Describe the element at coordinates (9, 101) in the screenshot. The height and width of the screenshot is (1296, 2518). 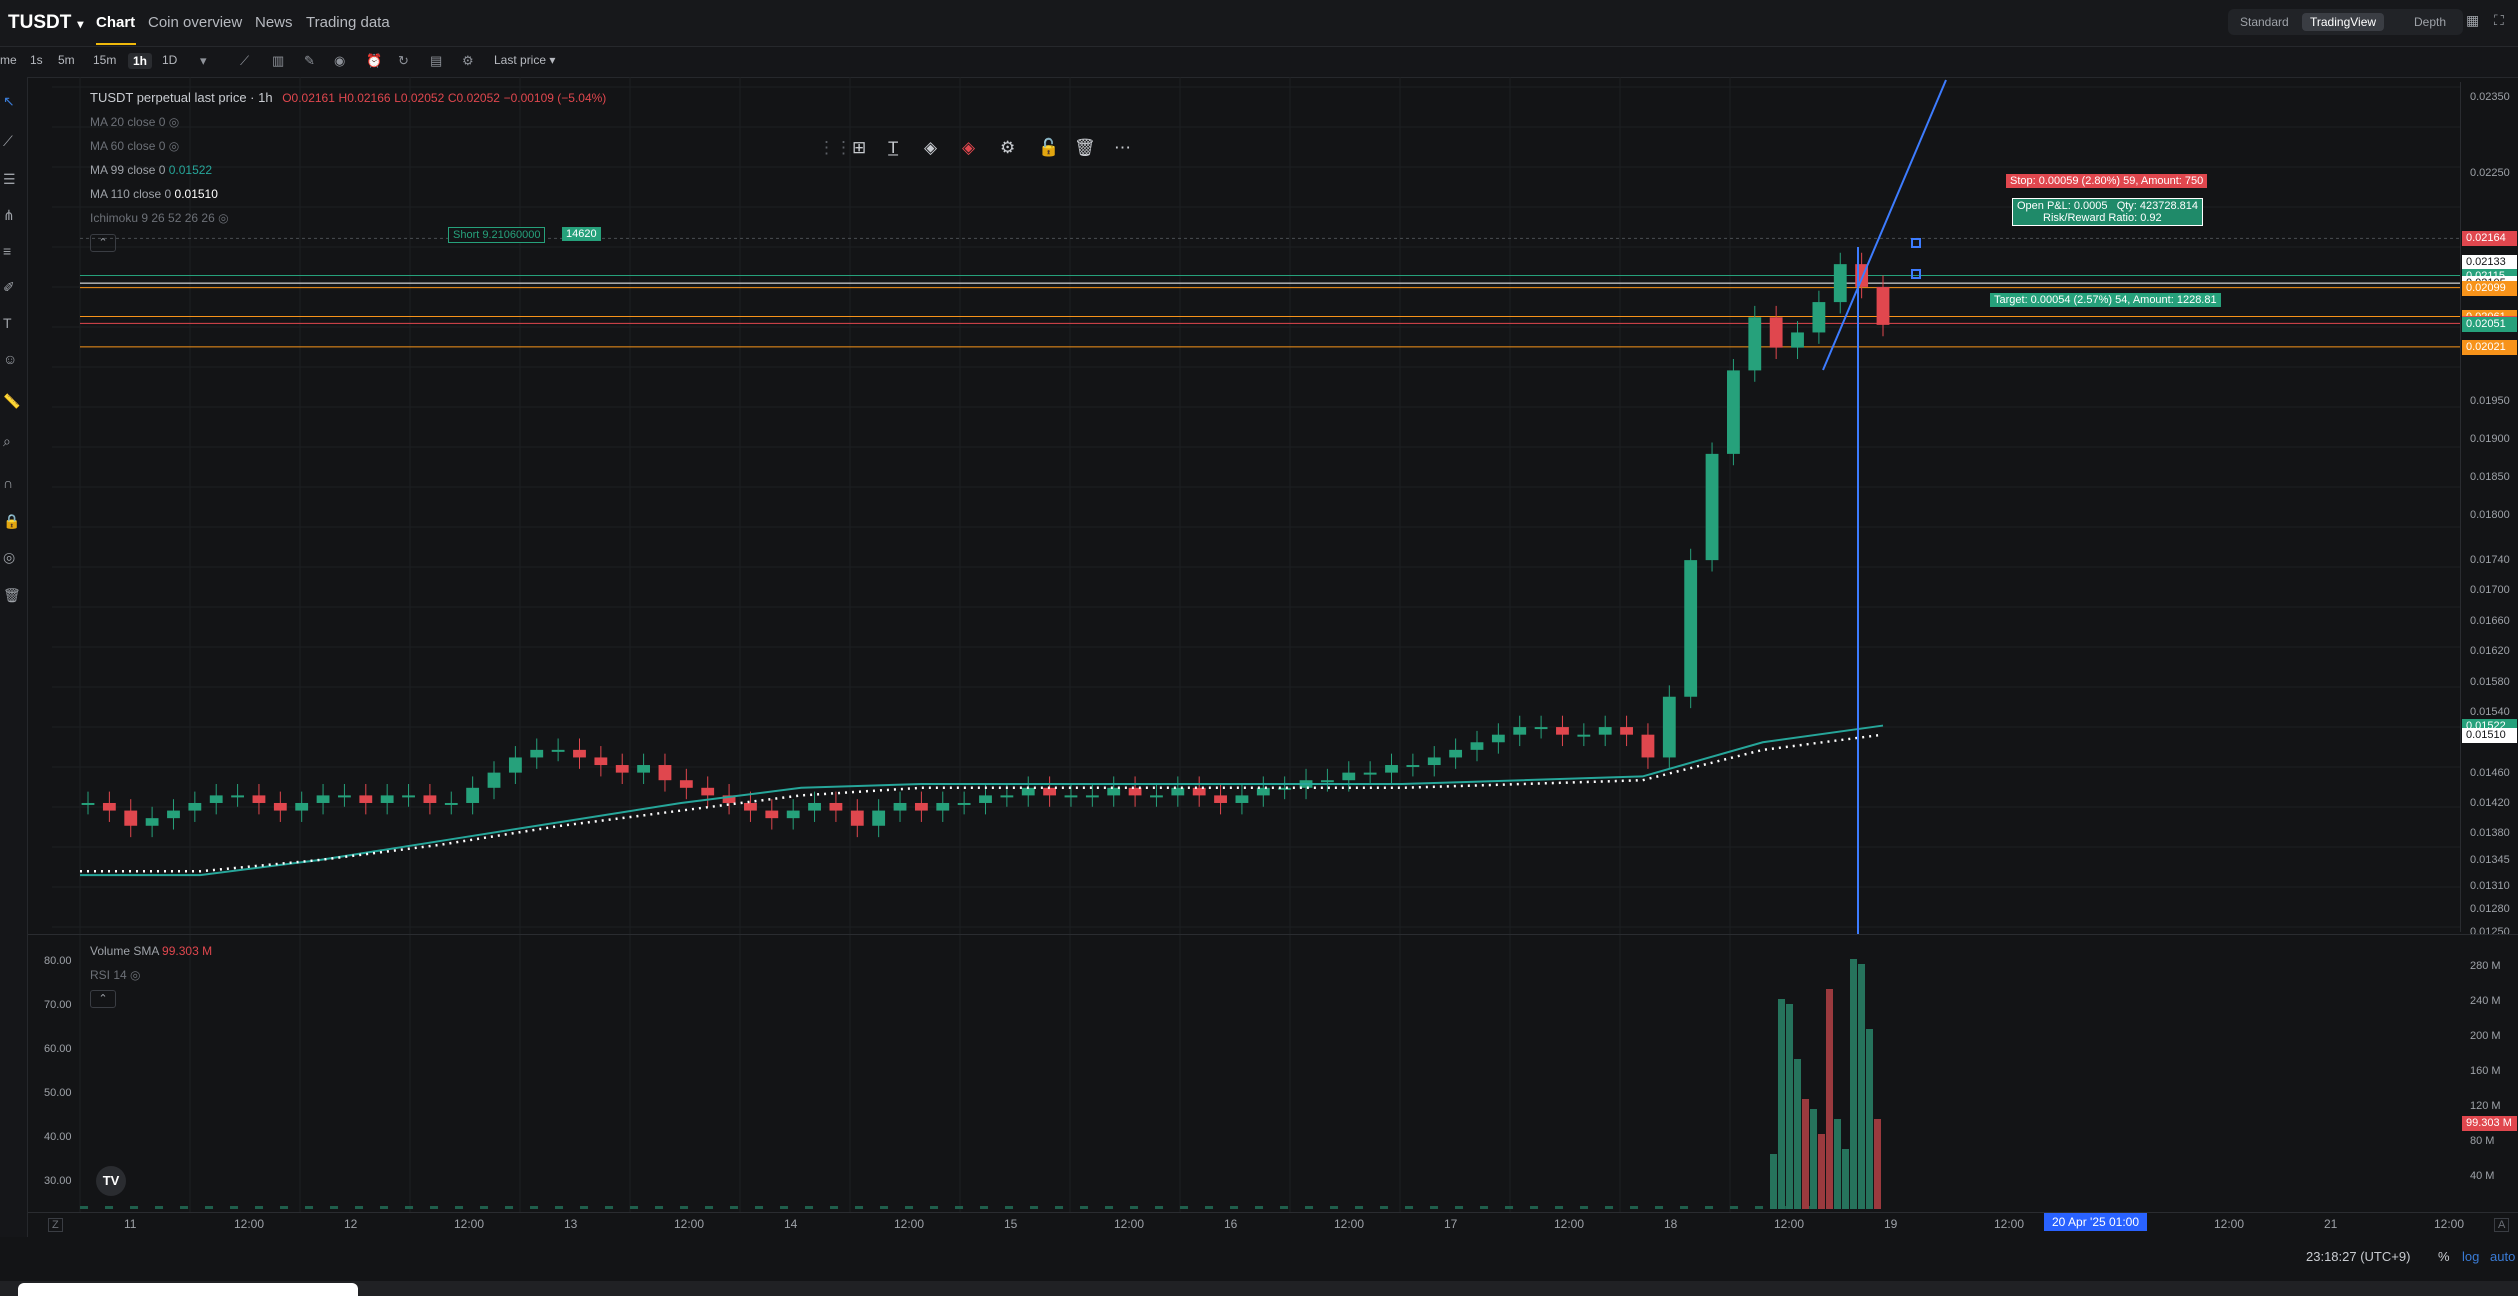
I see `cursor-icon: ↖` at that location.